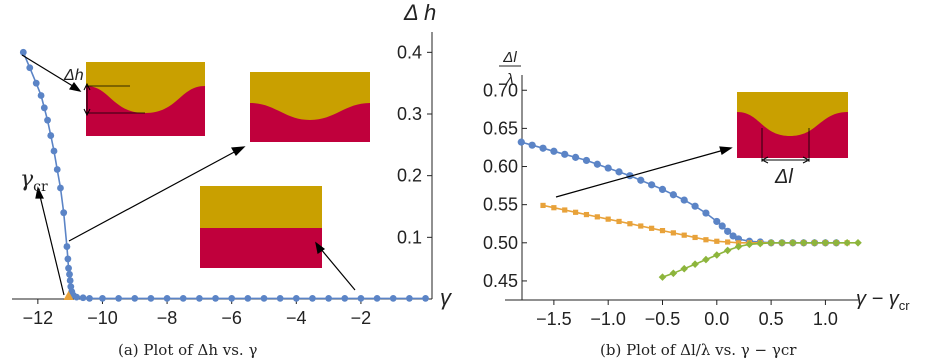  I want to click on panel-b-y-tick-label: 0.55, so click(500, 205).